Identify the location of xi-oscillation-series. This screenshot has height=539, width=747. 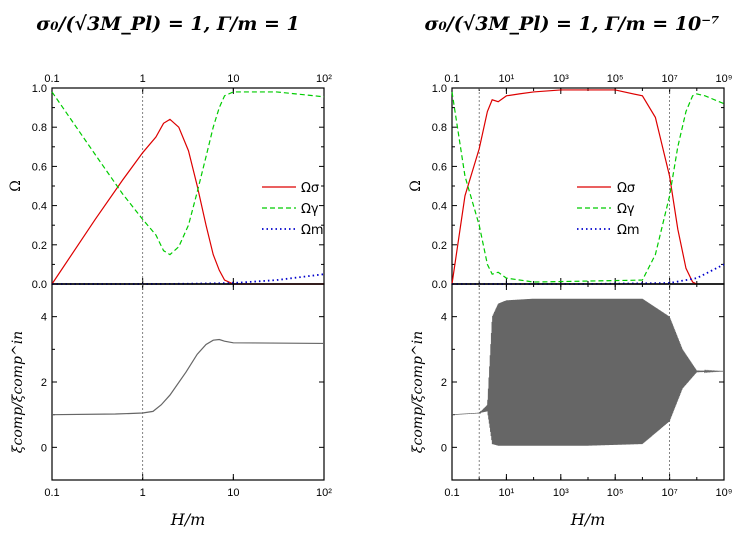
(588, 372).